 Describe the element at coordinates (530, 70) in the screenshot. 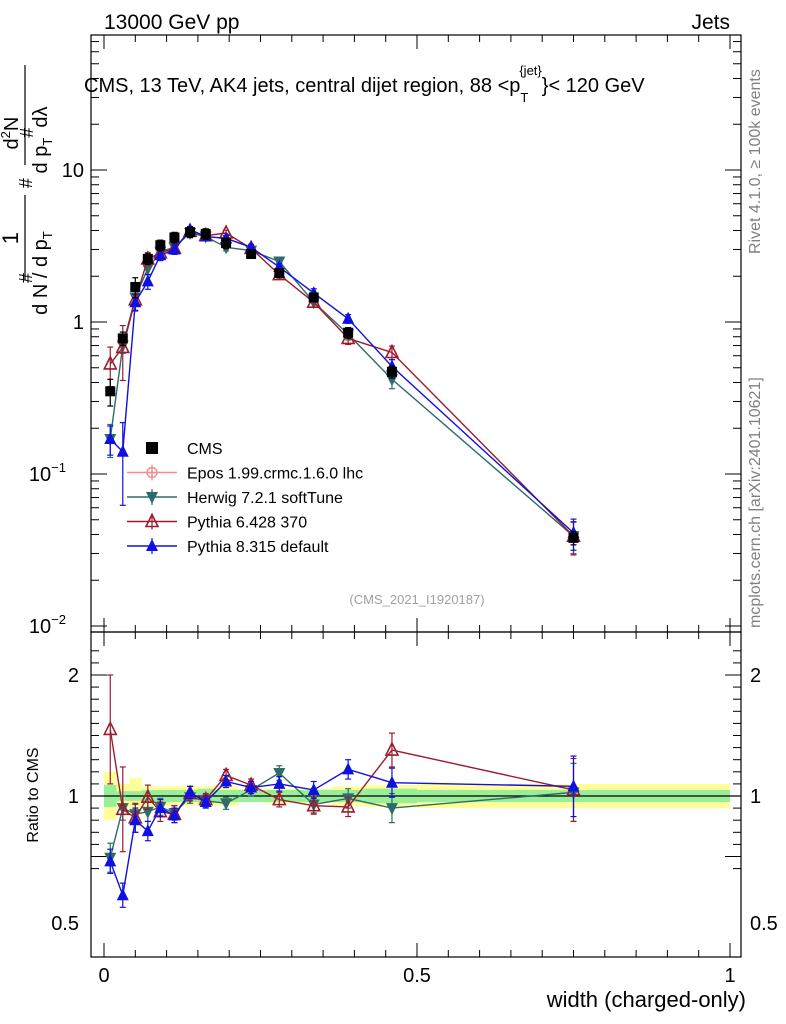

I see `chart-title-sup: {jet}` at that location.